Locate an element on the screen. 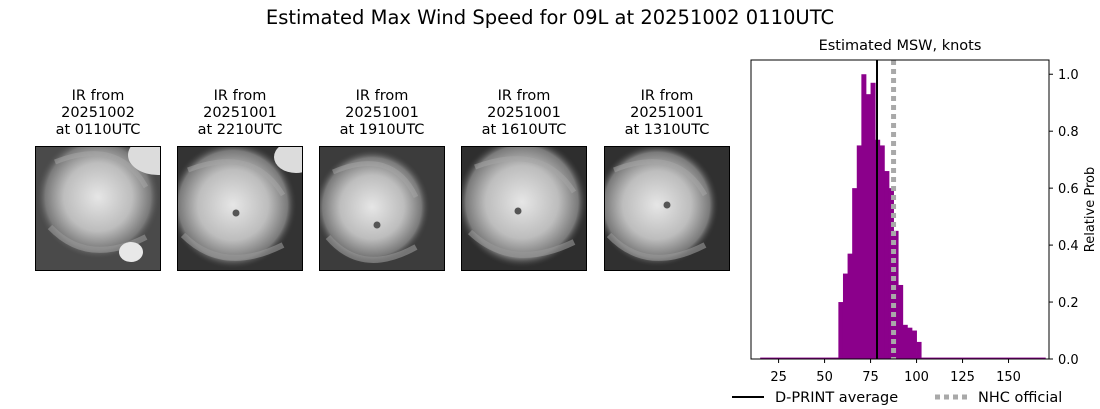 This screenshot has width=1100, height=409. ir-panel-title: IR from 20251001 at 1910UTC is located at coordinates (382, 113).